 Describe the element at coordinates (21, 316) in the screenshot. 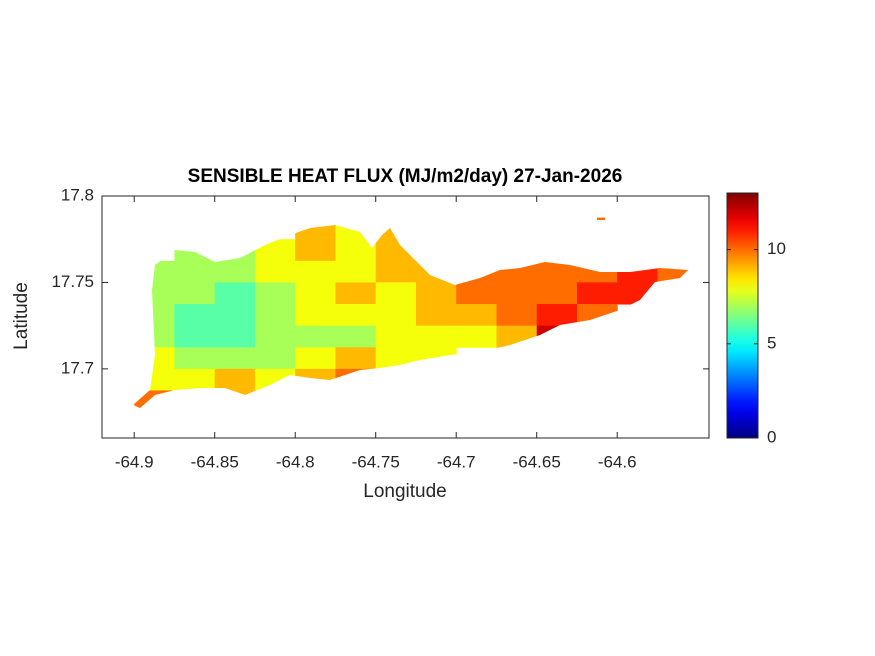

I see `y-axis-label: Latitude` at that location.